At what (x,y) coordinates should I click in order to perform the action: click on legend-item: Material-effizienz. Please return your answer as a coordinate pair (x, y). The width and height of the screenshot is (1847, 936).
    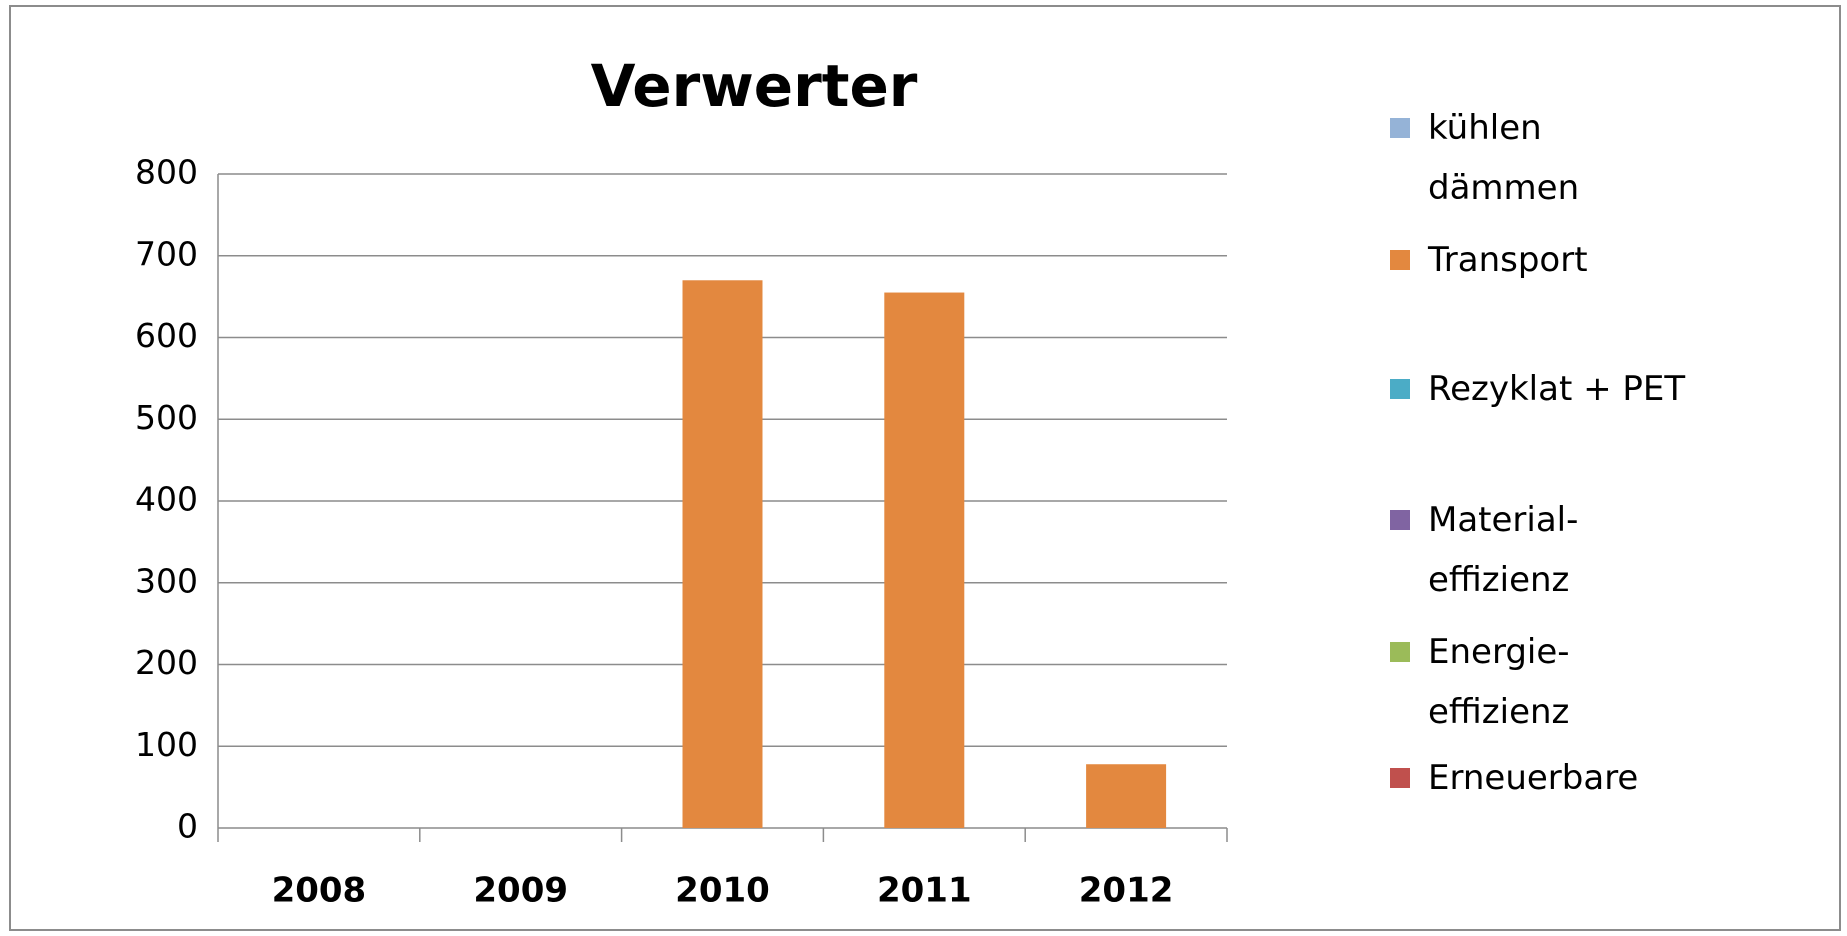
    Looking at the image, I should click on (1504, 550).